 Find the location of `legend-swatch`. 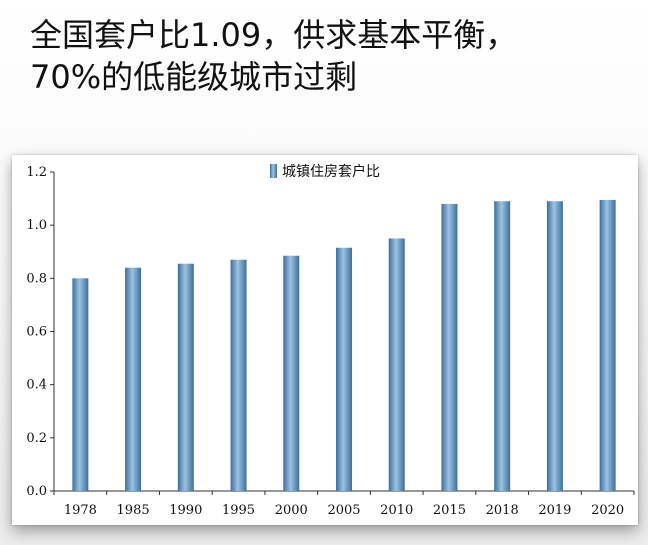

legend-swatch is located at coordinates (273, 171).